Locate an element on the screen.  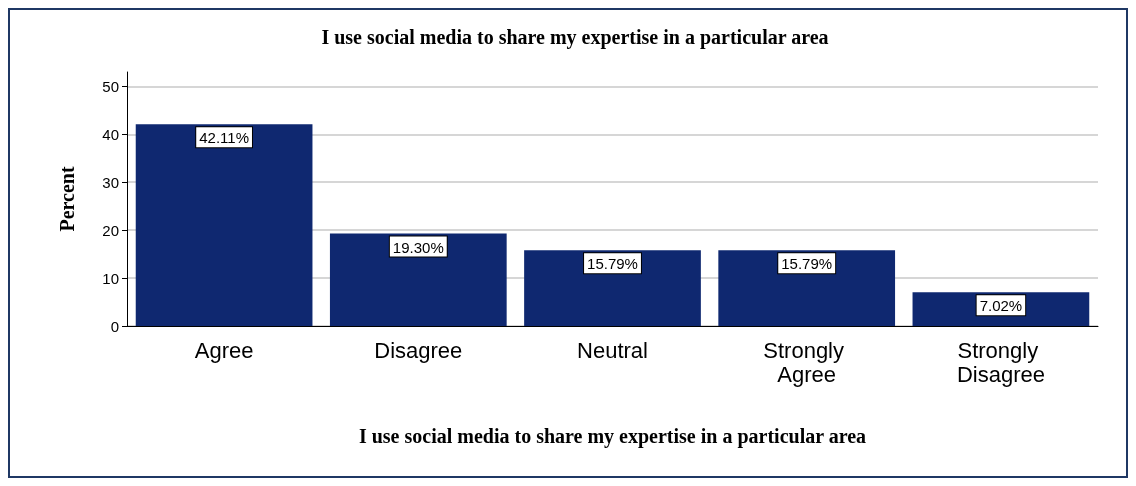
y-tick-label: 20 is located at coordinates (110, 230).